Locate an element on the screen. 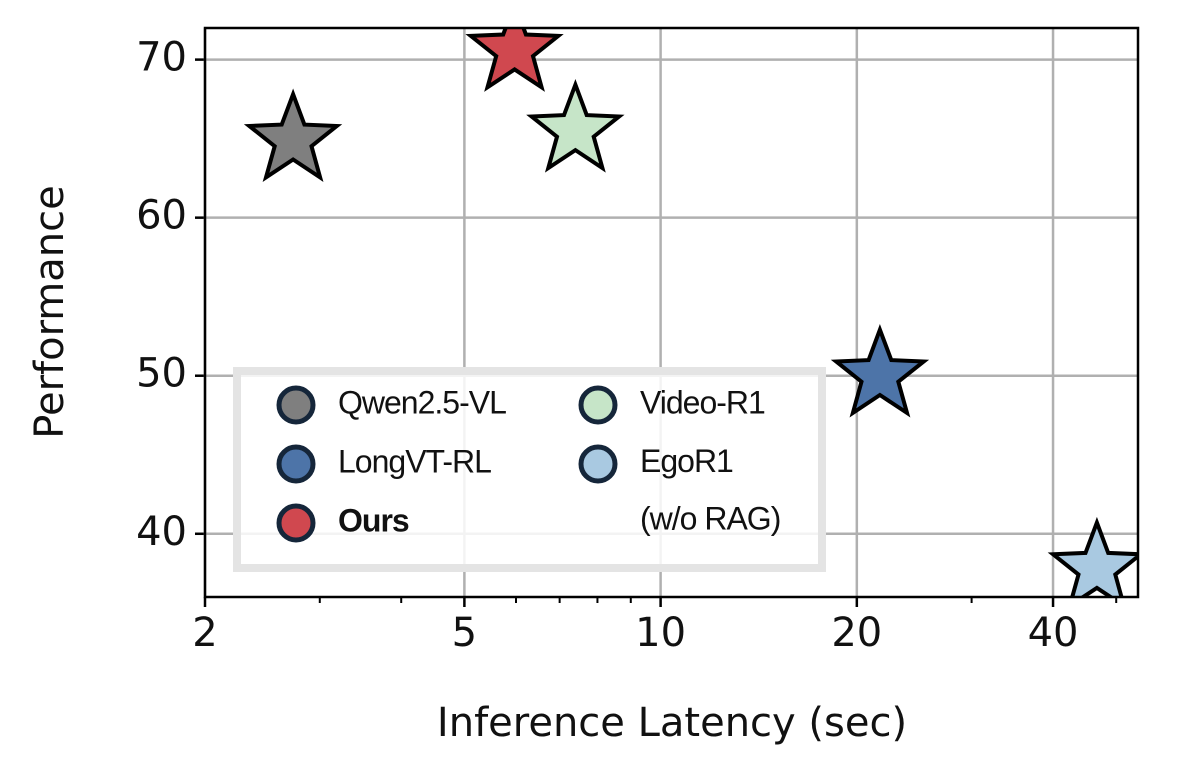 This screenshot has width=1178, height=768. legend-label: EgoR1 (w/o RAG) is located at coordinates (710, 490).